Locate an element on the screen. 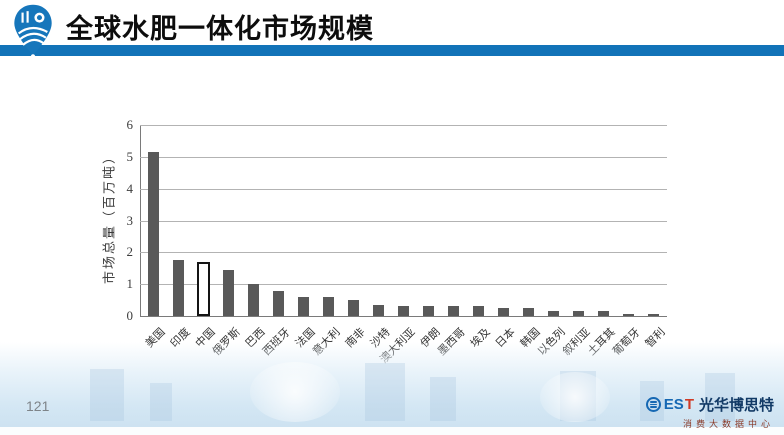  bar-土耳其 is located at coordinates (603, 313).